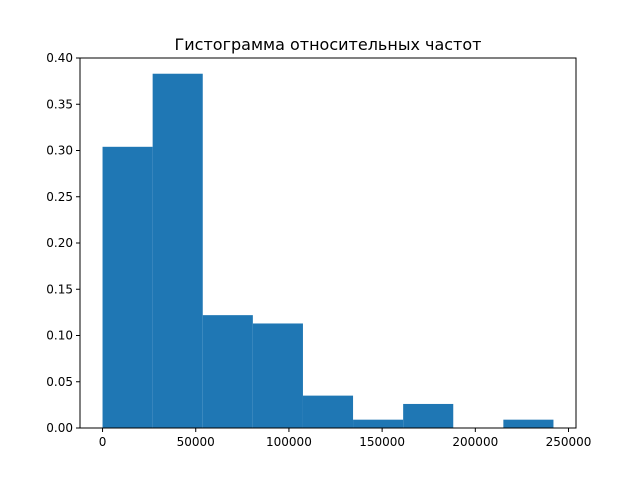  I want to click on chart-title: Гистограмма относительных частот, so click(328, 44).